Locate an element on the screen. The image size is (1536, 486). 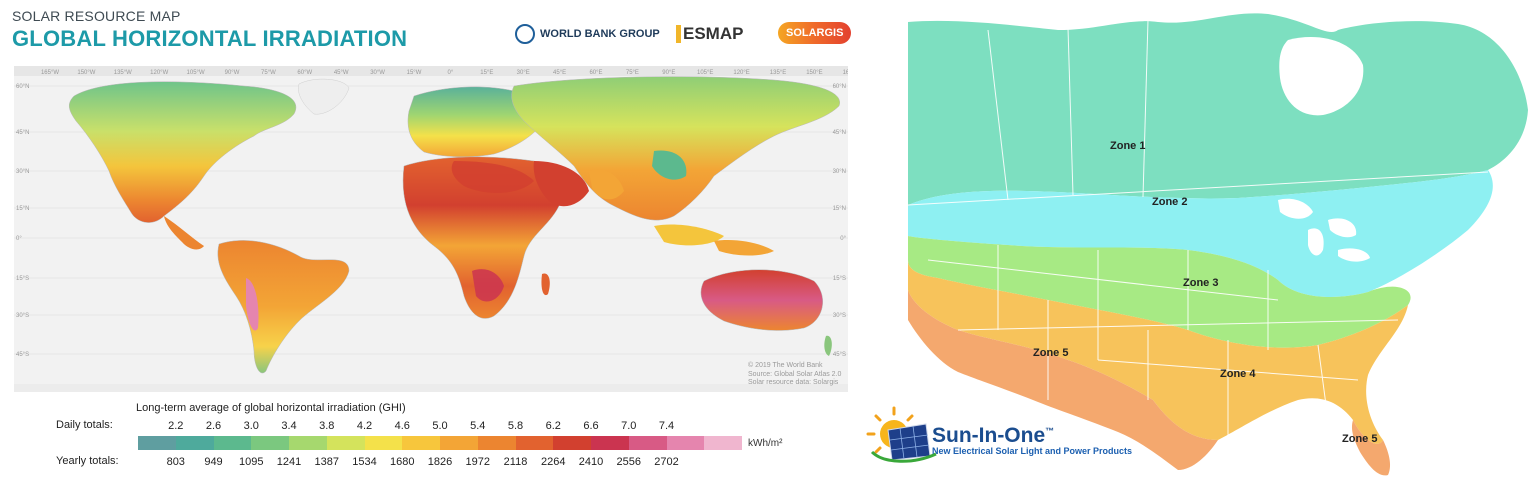
legend-yearly-tick: 1241 is located at coordinates (289, 462).